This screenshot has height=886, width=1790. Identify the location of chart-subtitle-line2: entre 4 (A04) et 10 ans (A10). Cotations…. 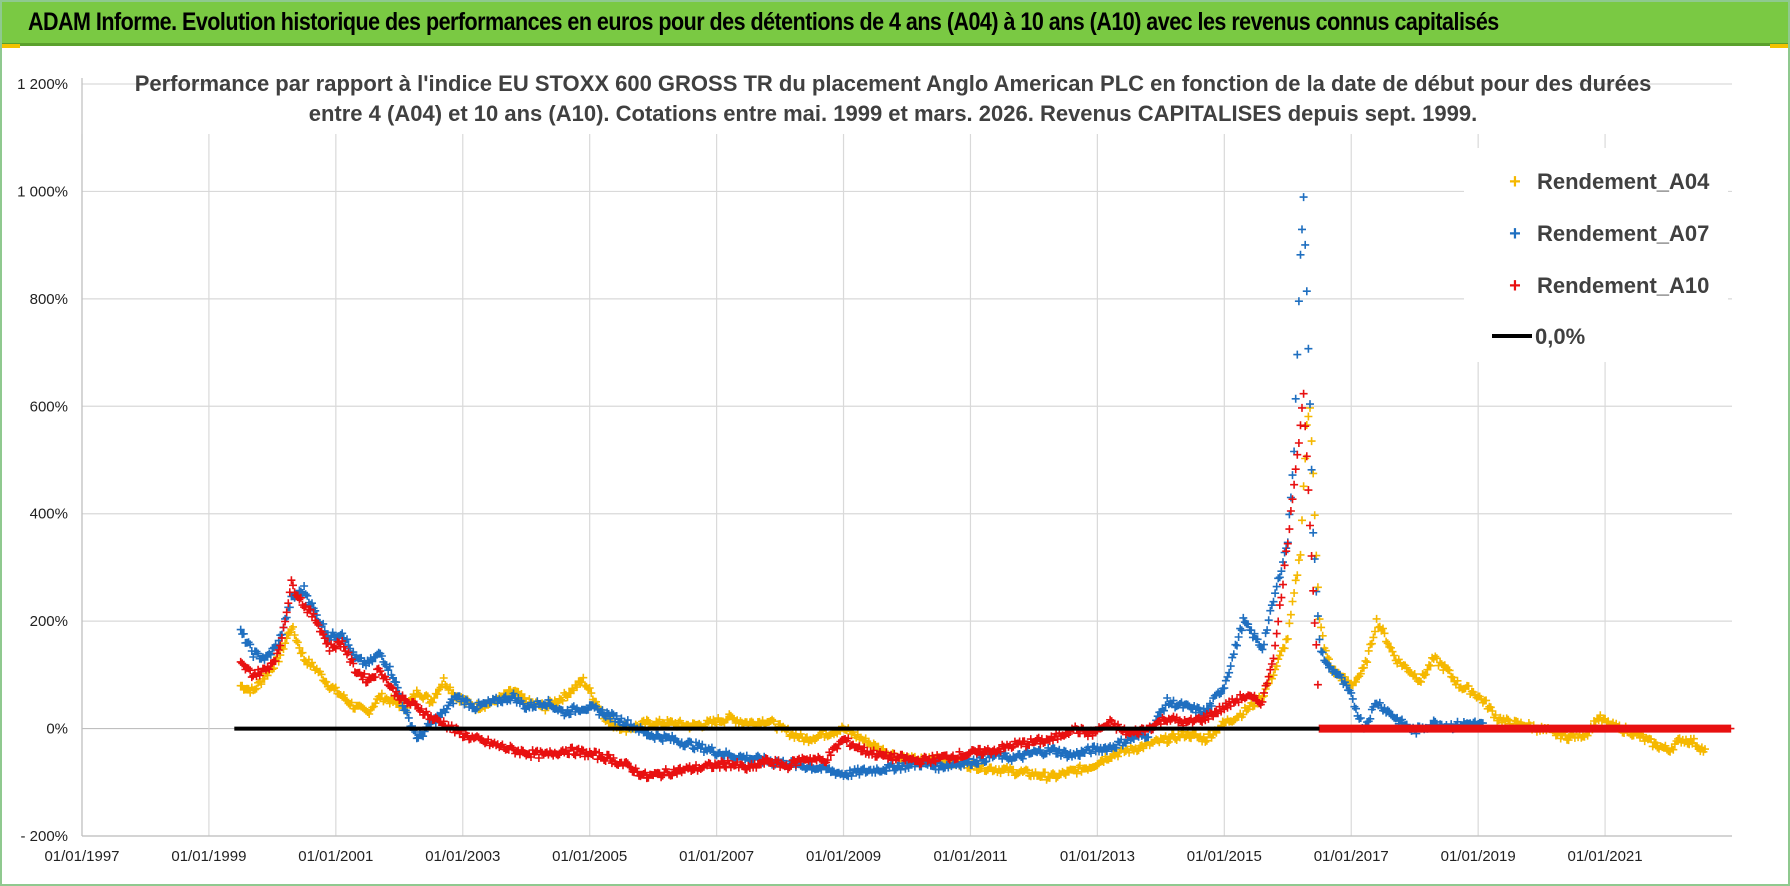
(893, 113).